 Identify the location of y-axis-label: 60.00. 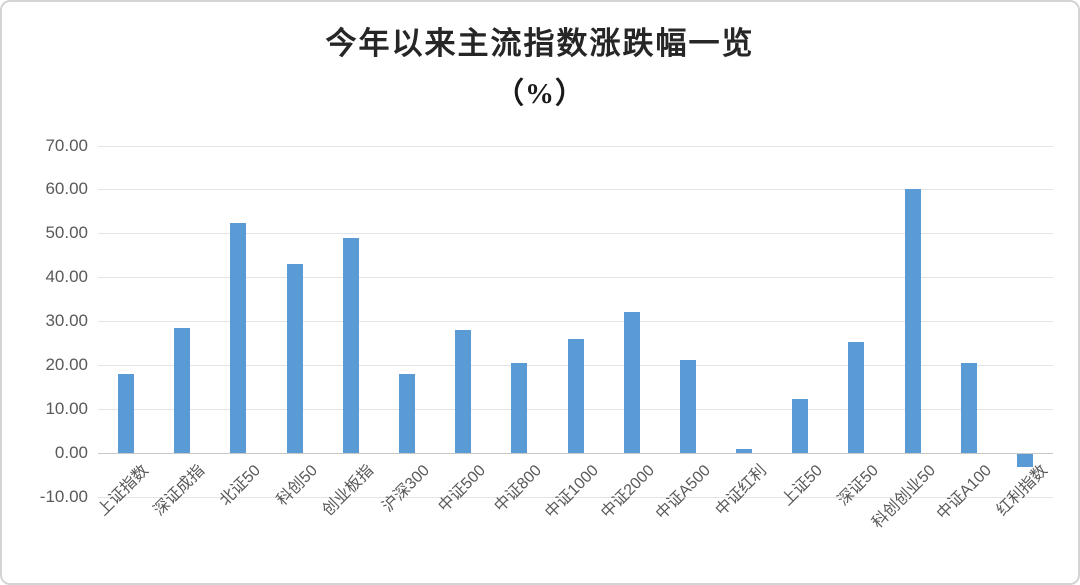
(66, 189).